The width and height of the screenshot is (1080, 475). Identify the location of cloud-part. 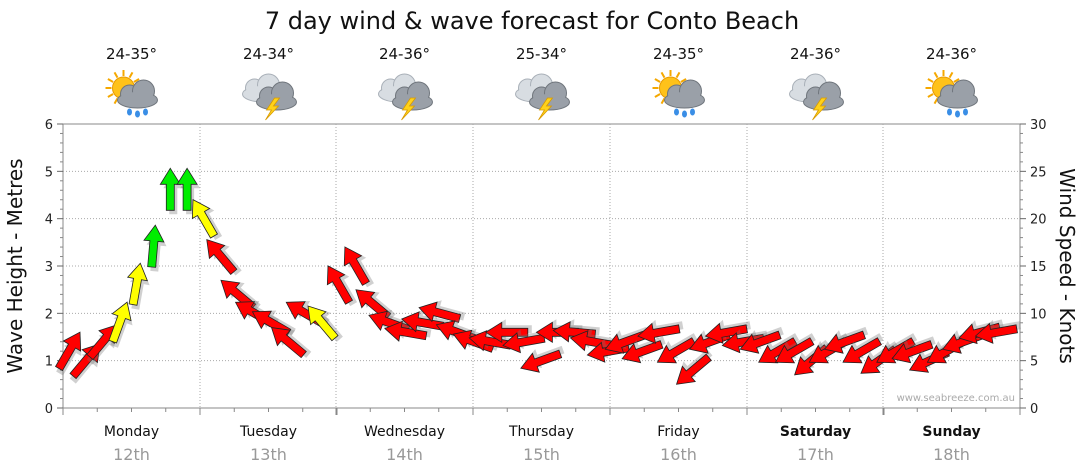
(957, 99).